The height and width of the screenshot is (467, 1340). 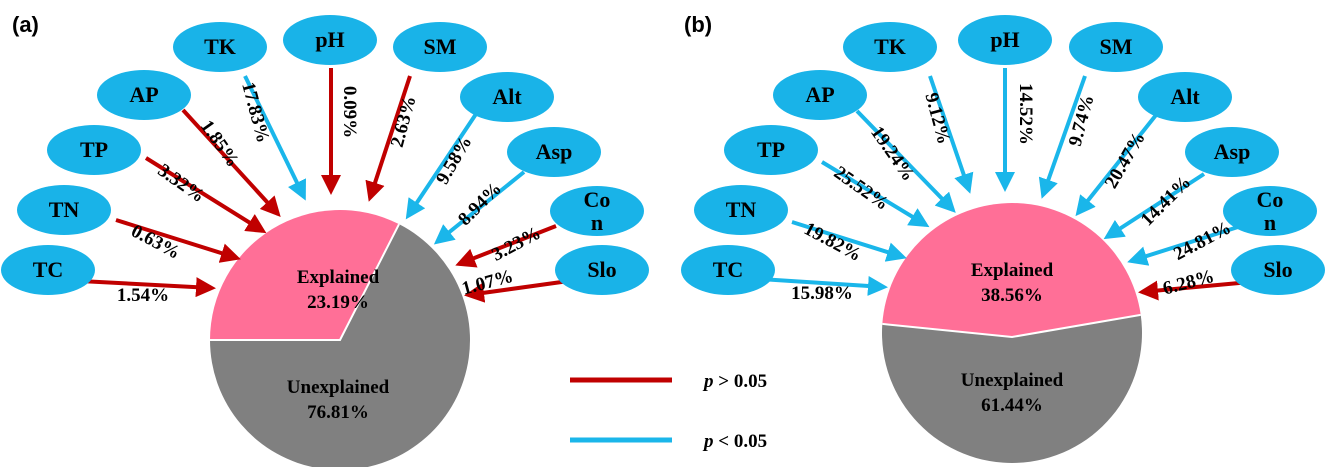 I want to click on factor-pct-ph: 0.09%, so click(x=349, y=112).